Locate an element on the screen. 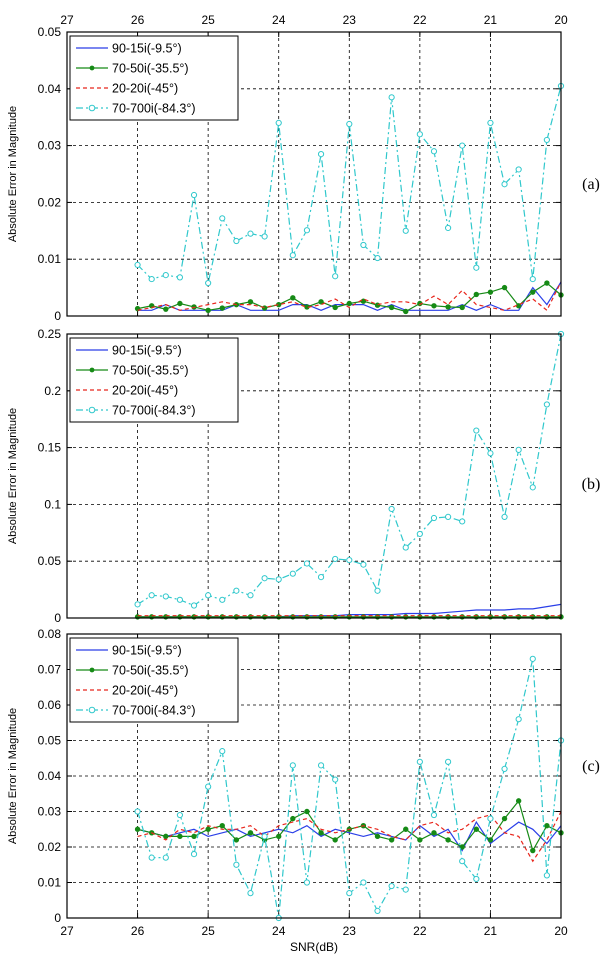 The height and width of the screenshot is (956, 607). y-tick-label: 0.07 is located at coordinates (50, 670).